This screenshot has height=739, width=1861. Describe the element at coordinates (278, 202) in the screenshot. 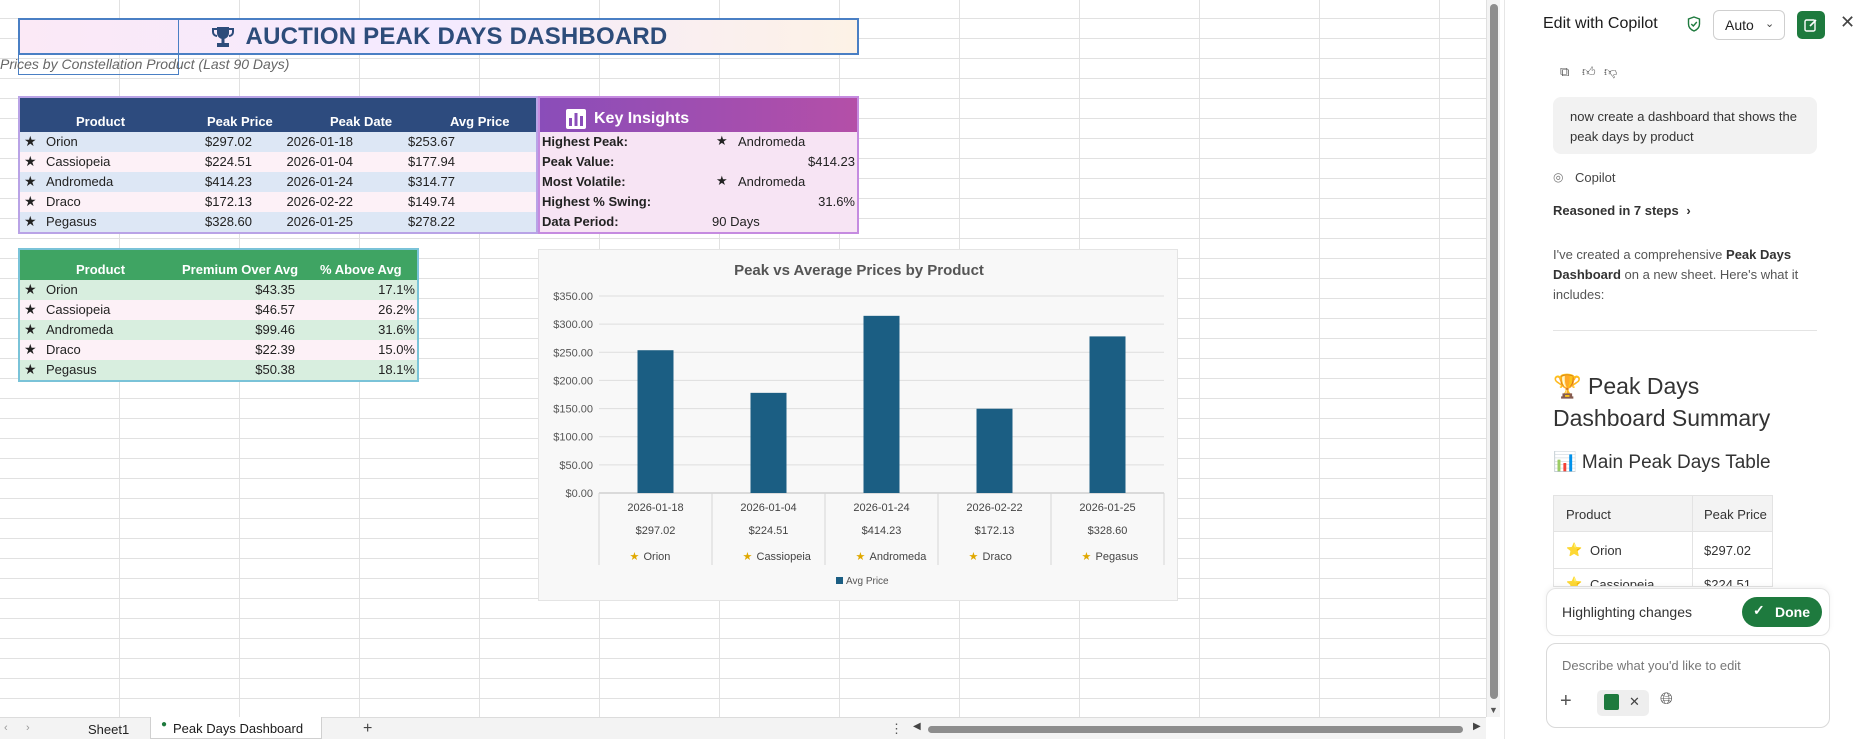

I see `table-row: ★ Draco $172.13 2026-02-22 $149.74` at that location.